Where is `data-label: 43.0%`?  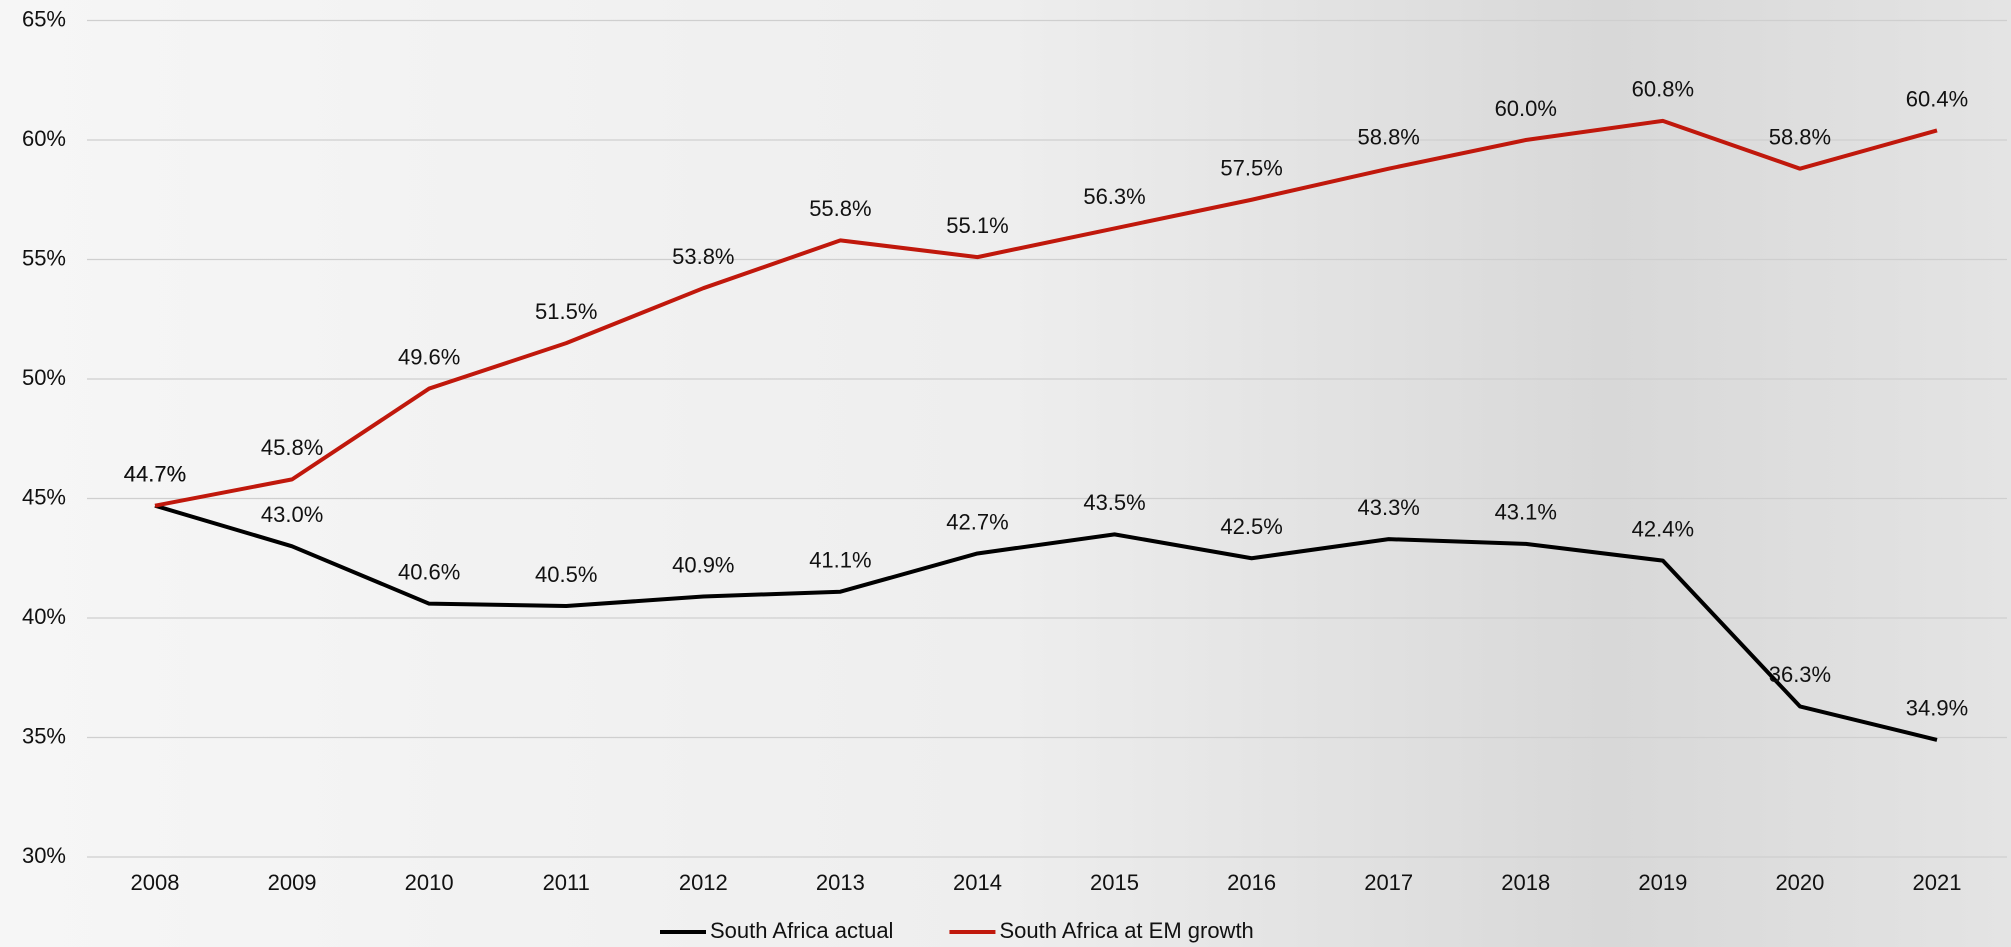 data-label: 43.0% is located at coordinates (292, 514).